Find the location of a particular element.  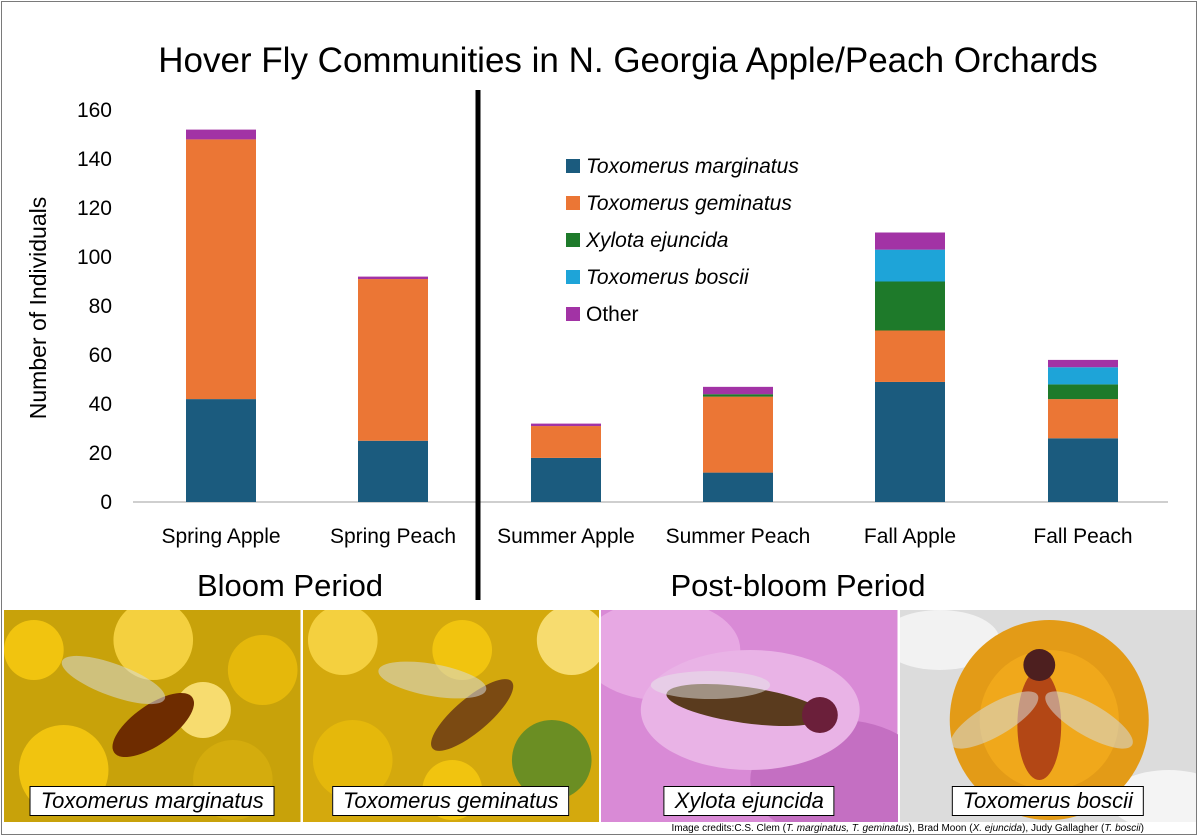

y-tick-label: 0 is located at coordinates (106, 502).